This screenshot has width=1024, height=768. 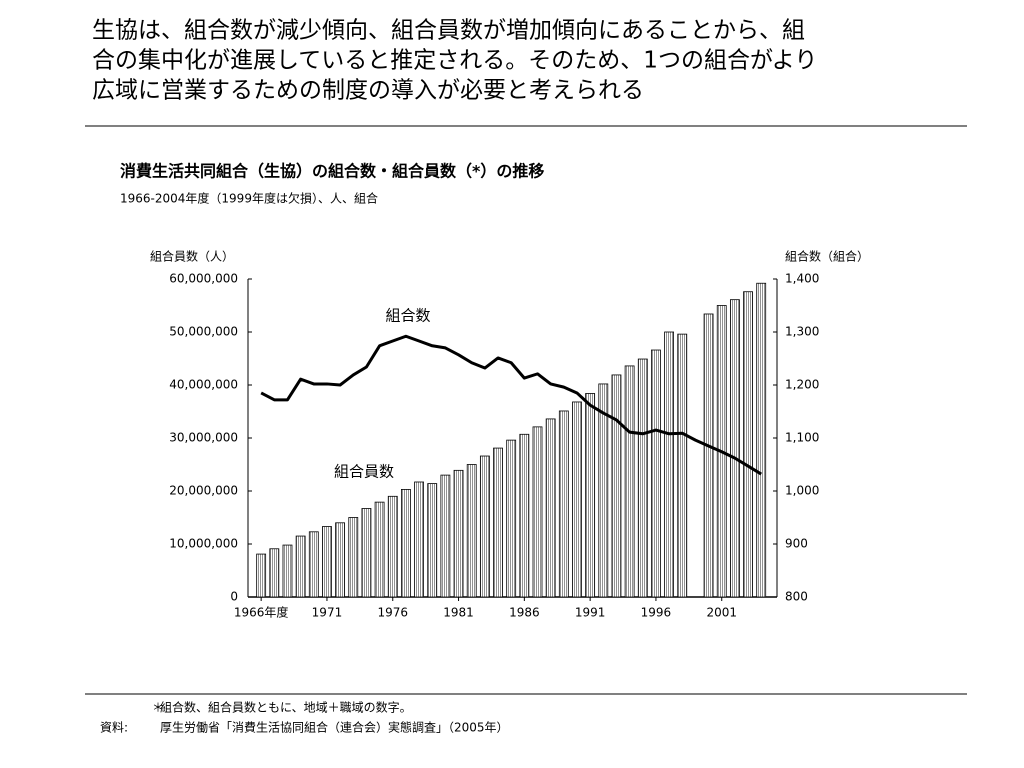 I want to click on y2-tick-label: 1,100, so click(x=802, y=438).